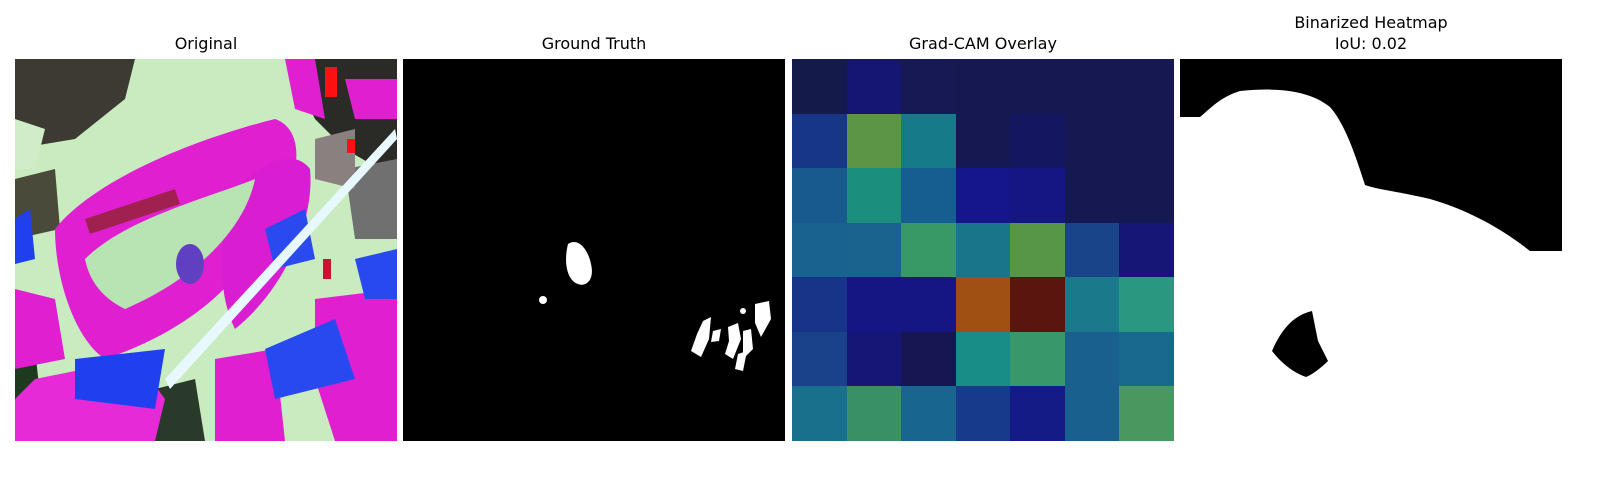 The image size is (1600, 500). I want to click on panel-title: Original, so click(206, 44).